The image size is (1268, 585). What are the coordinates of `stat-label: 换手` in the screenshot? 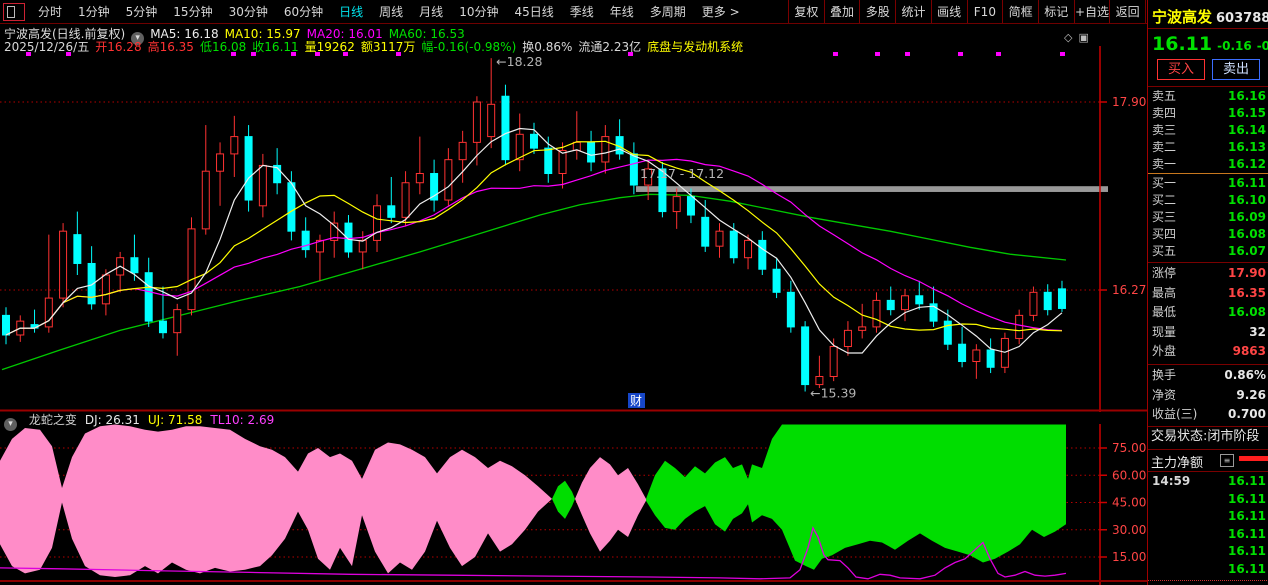 It's located at (1164, 375).